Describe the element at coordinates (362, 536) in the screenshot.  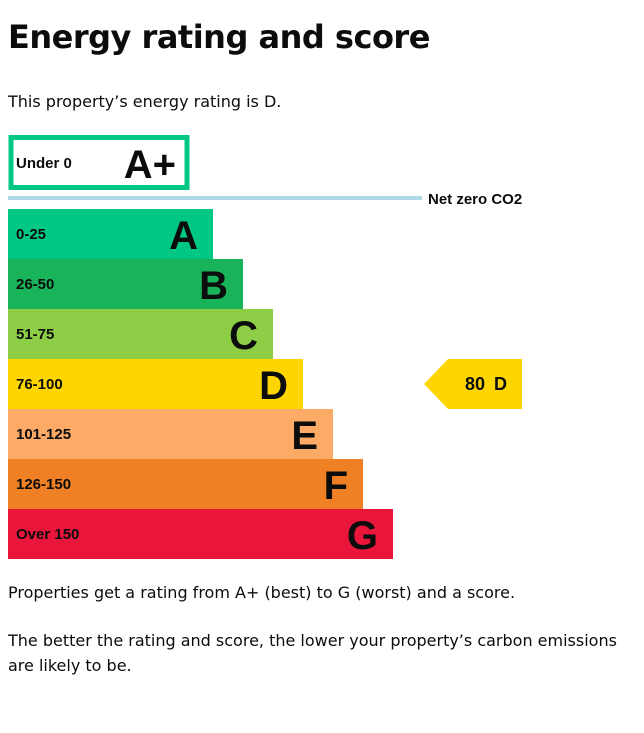
I see `band-g-letter: G` at that location.